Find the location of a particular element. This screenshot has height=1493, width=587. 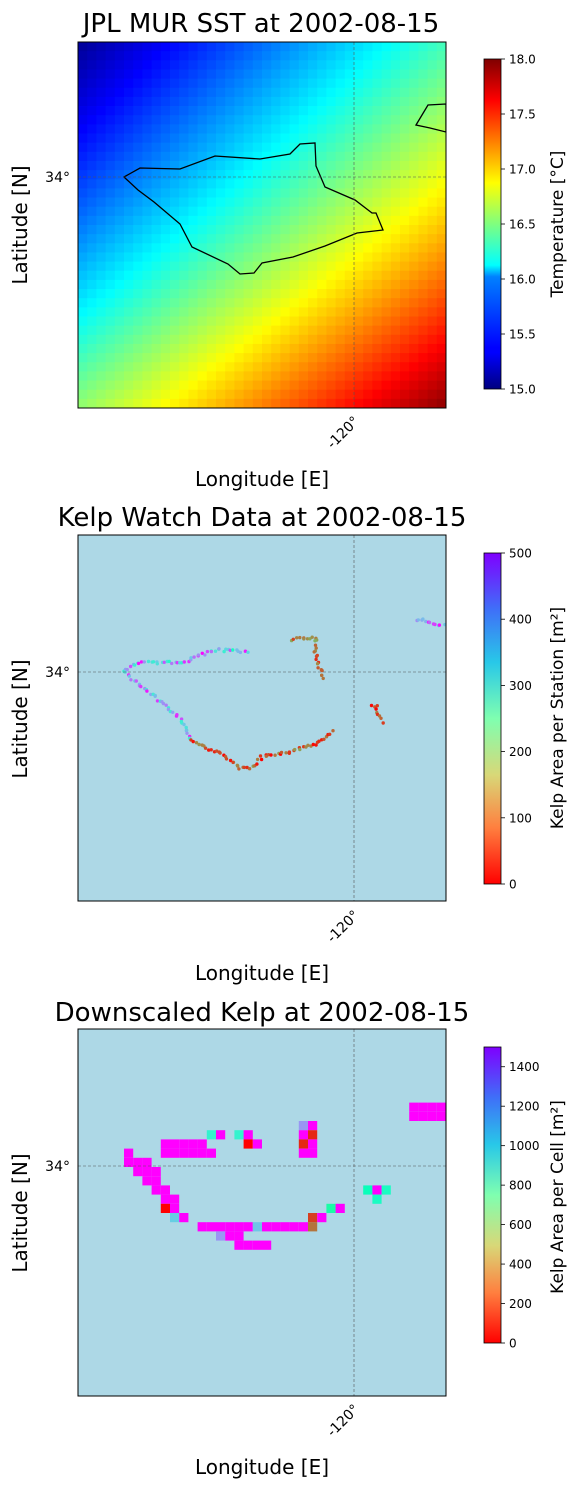

colorbar-tick-label: 15.0 is located at coordinates (522, 390).